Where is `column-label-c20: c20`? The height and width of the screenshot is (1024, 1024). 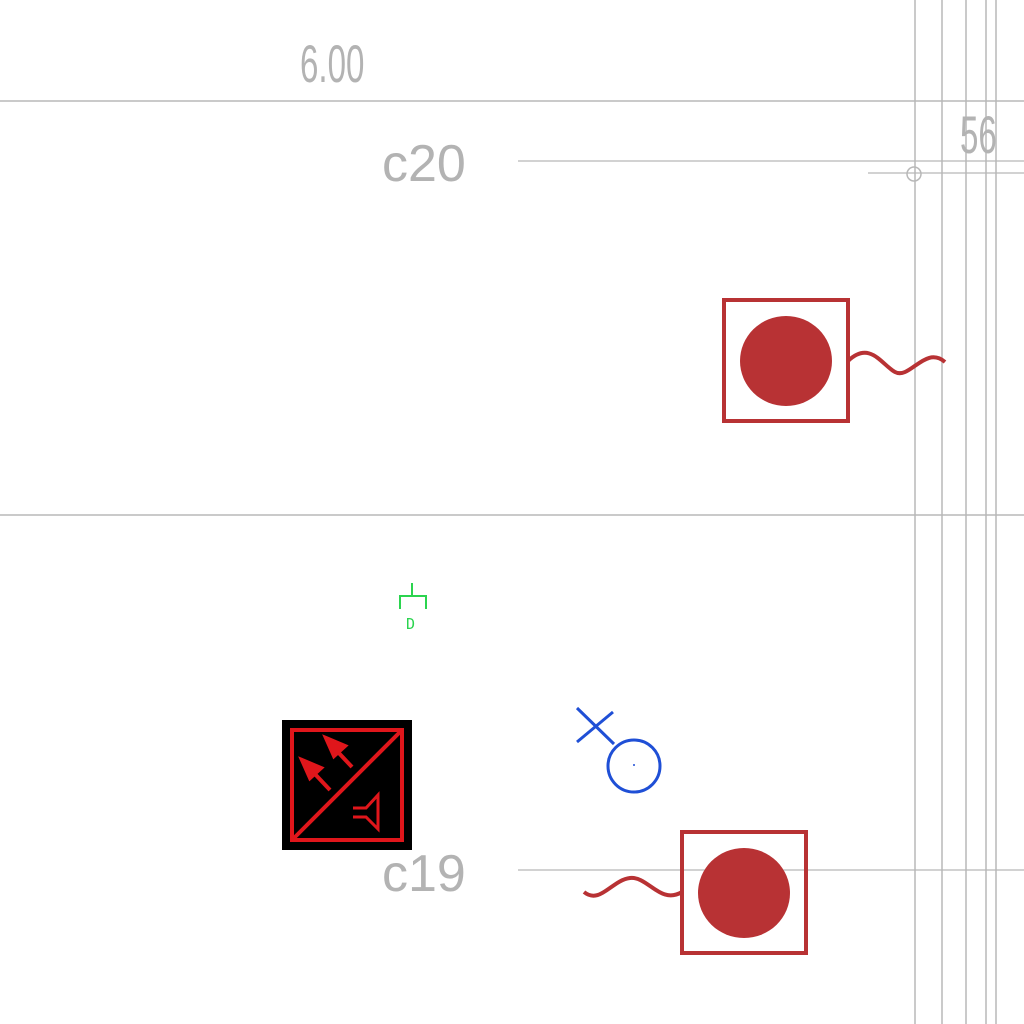
column-label-c20: c20 is located at coordinates (424, 164).